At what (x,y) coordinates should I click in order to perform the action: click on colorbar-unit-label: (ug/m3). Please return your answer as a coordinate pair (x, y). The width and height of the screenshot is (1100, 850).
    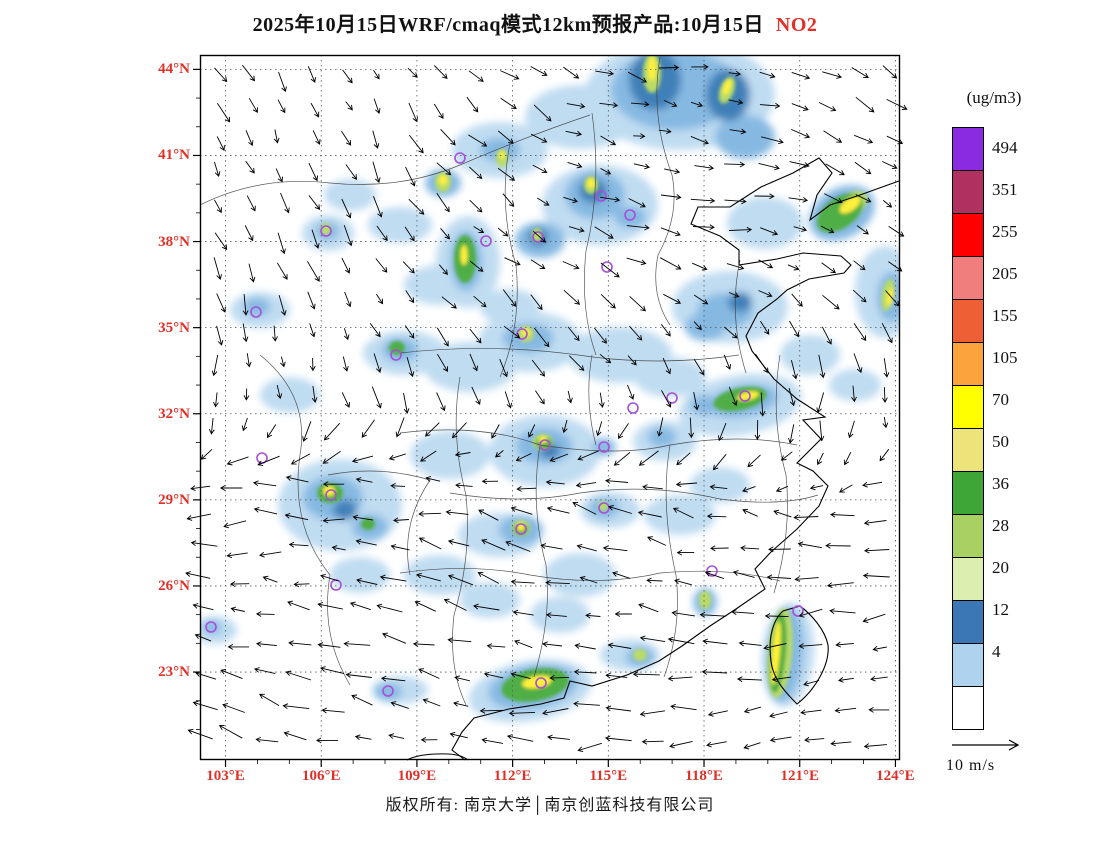
    Looking at the image, I should click on (994, 97).